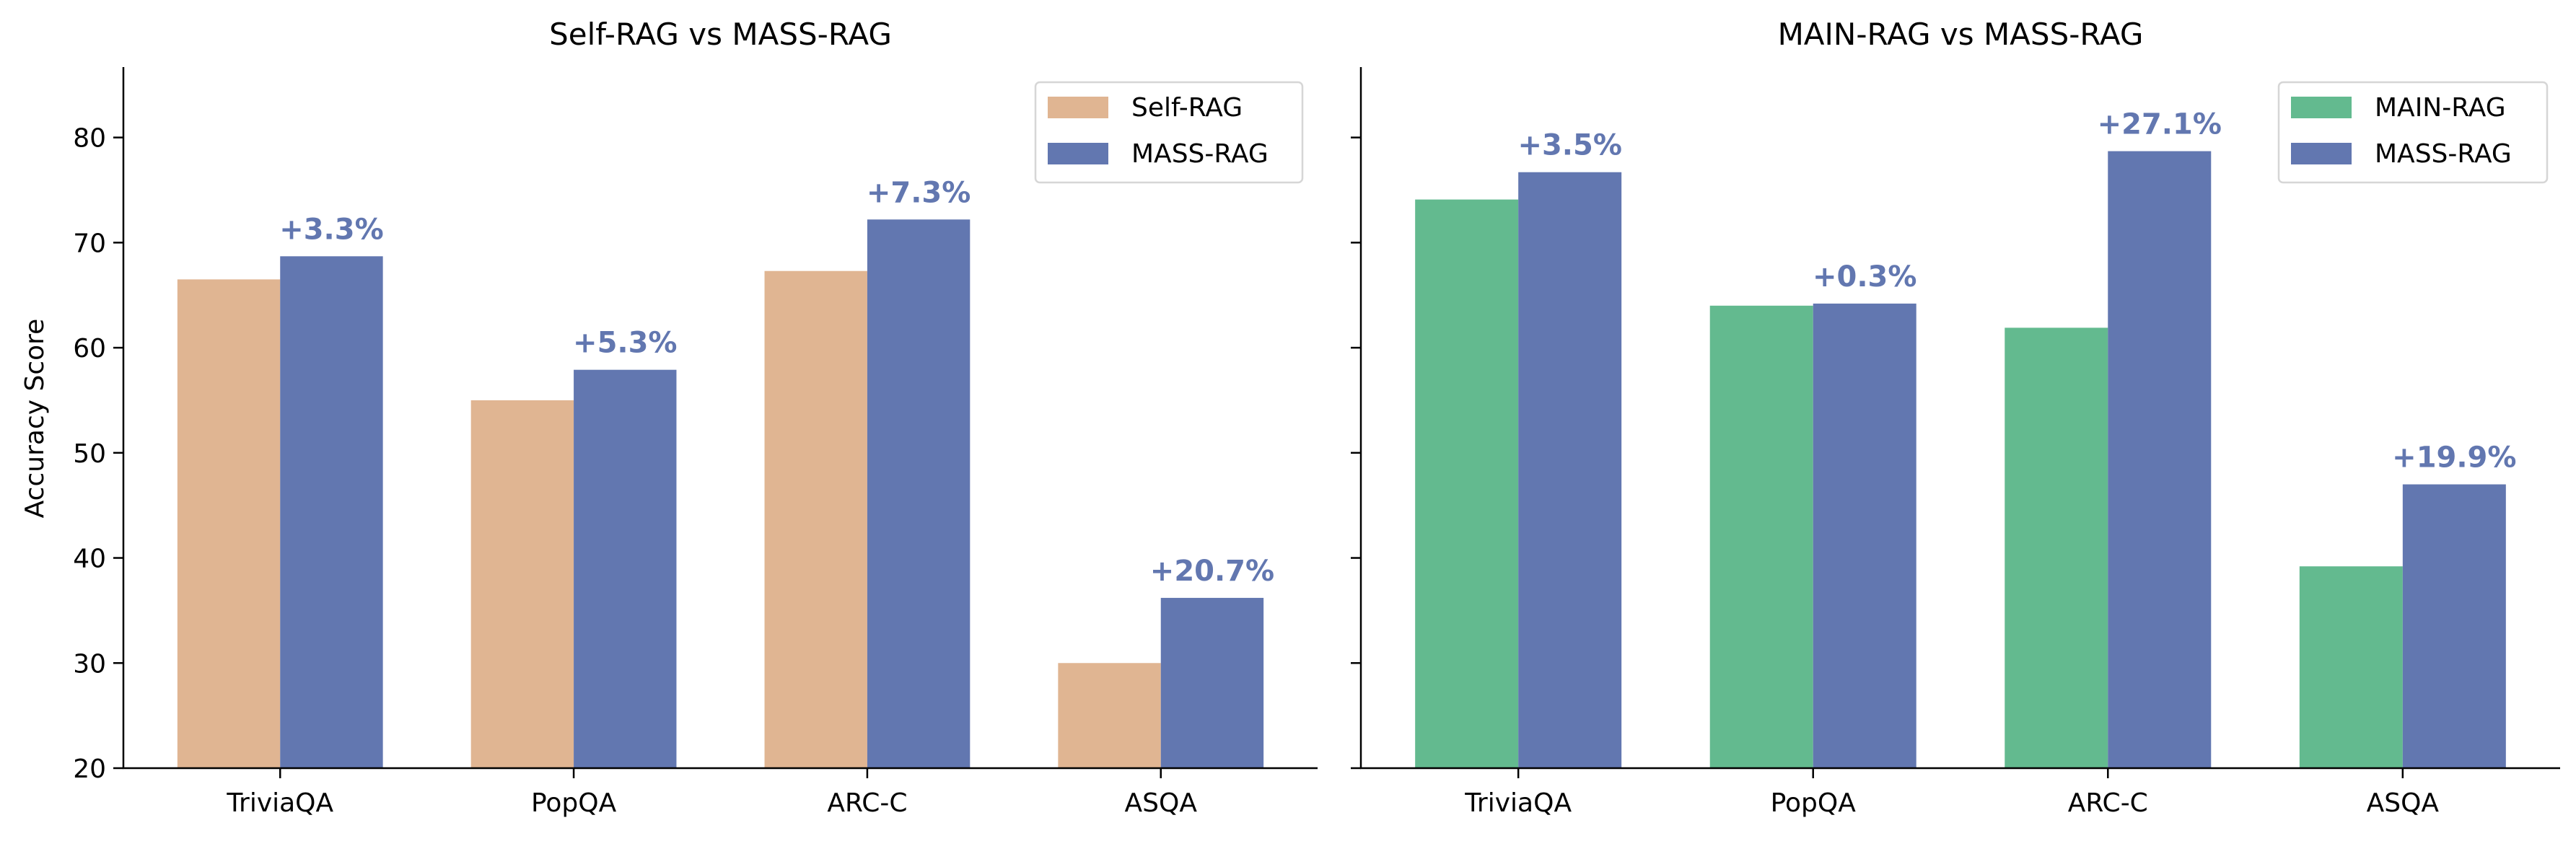  I want to click on legend: MAIN-RAG MASS-RAG, so click(2413, 132).